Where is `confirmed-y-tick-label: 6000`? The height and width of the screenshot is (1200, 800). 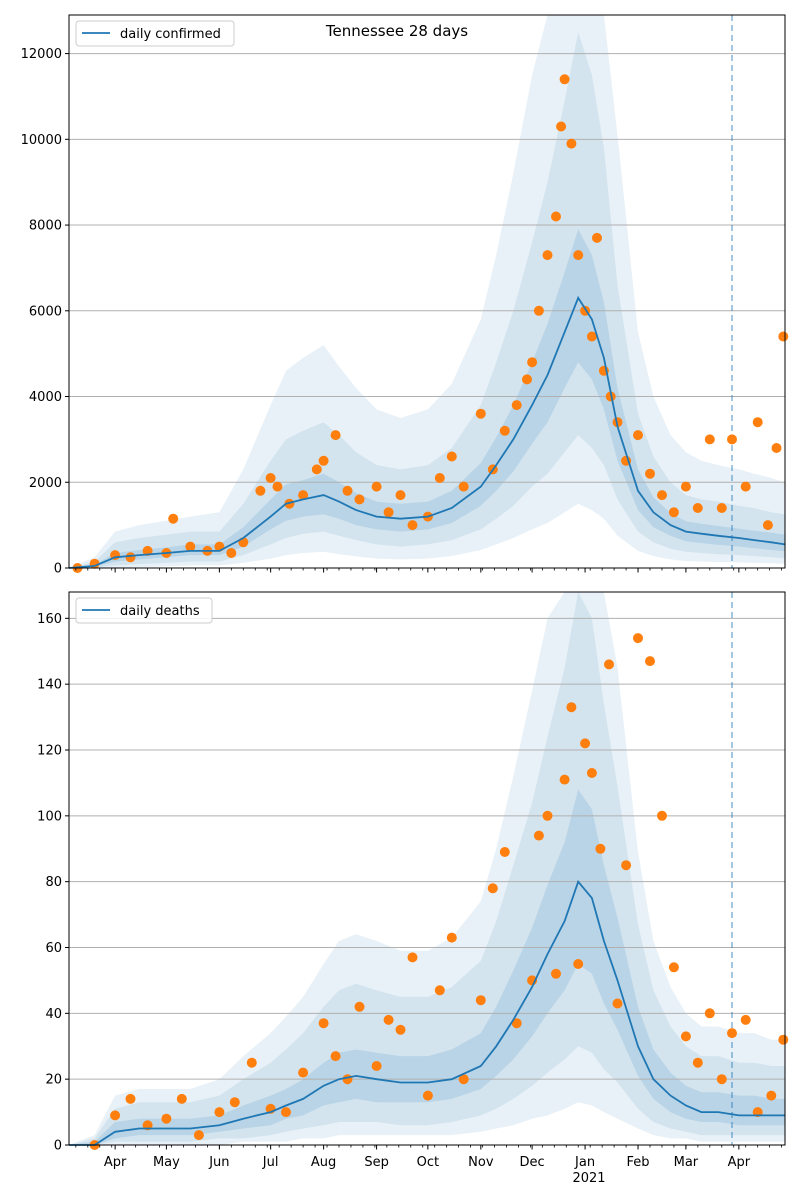
confirmed-y-tick-label: 6000 is located at coordinates (45, 311).